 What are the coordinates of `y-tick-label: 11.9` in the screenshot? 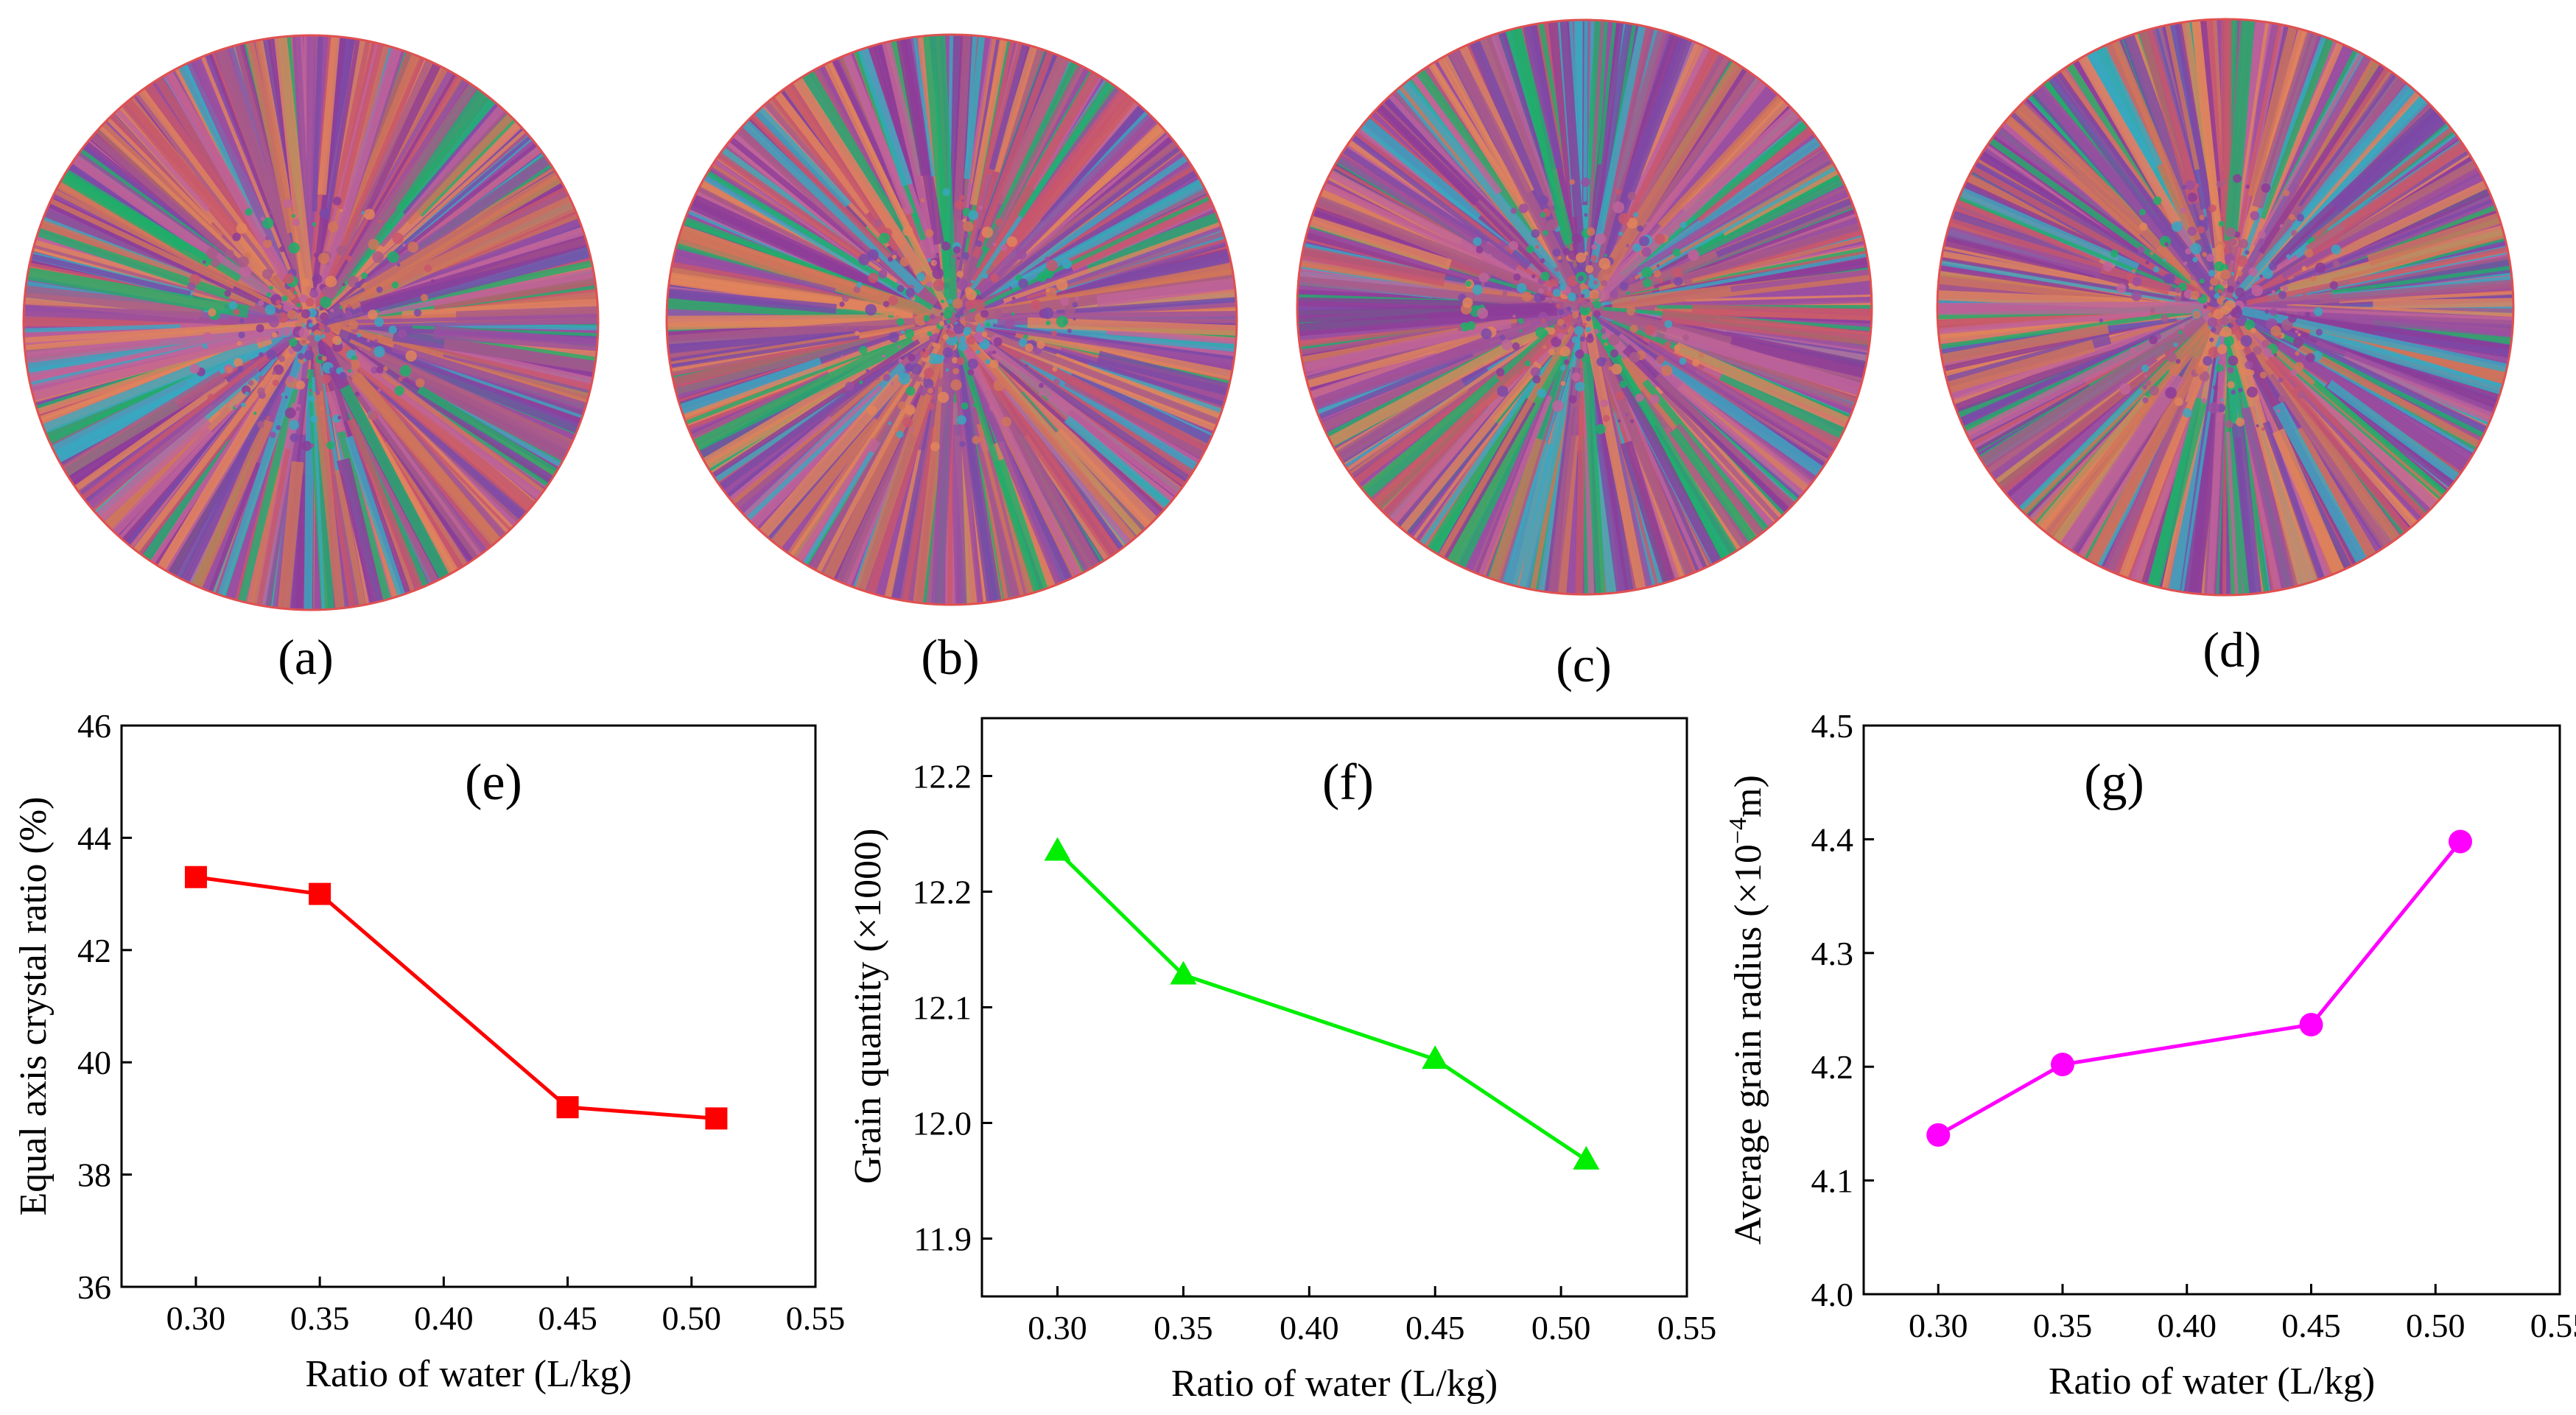 It's located at (942, 1239).